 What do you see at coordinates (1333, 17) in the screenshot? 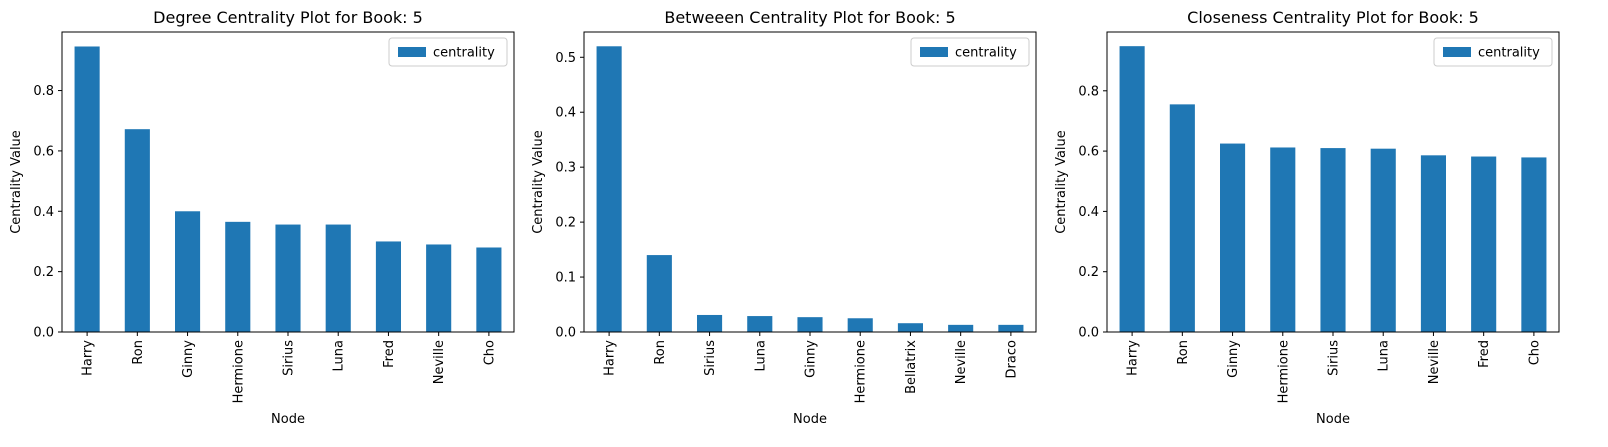
I see `chart-title: Closeness Centrality Plot for Book: 5` at bounding box center [1333, 17].